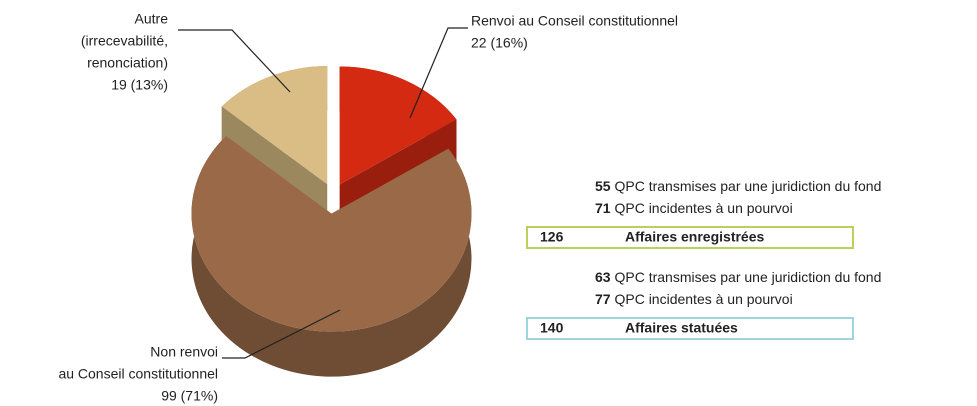 This screenshot has height=406, width=977. Describe the element at coordinates (603, 208) in the screenshot. I see `summary-count: 71` at that location.